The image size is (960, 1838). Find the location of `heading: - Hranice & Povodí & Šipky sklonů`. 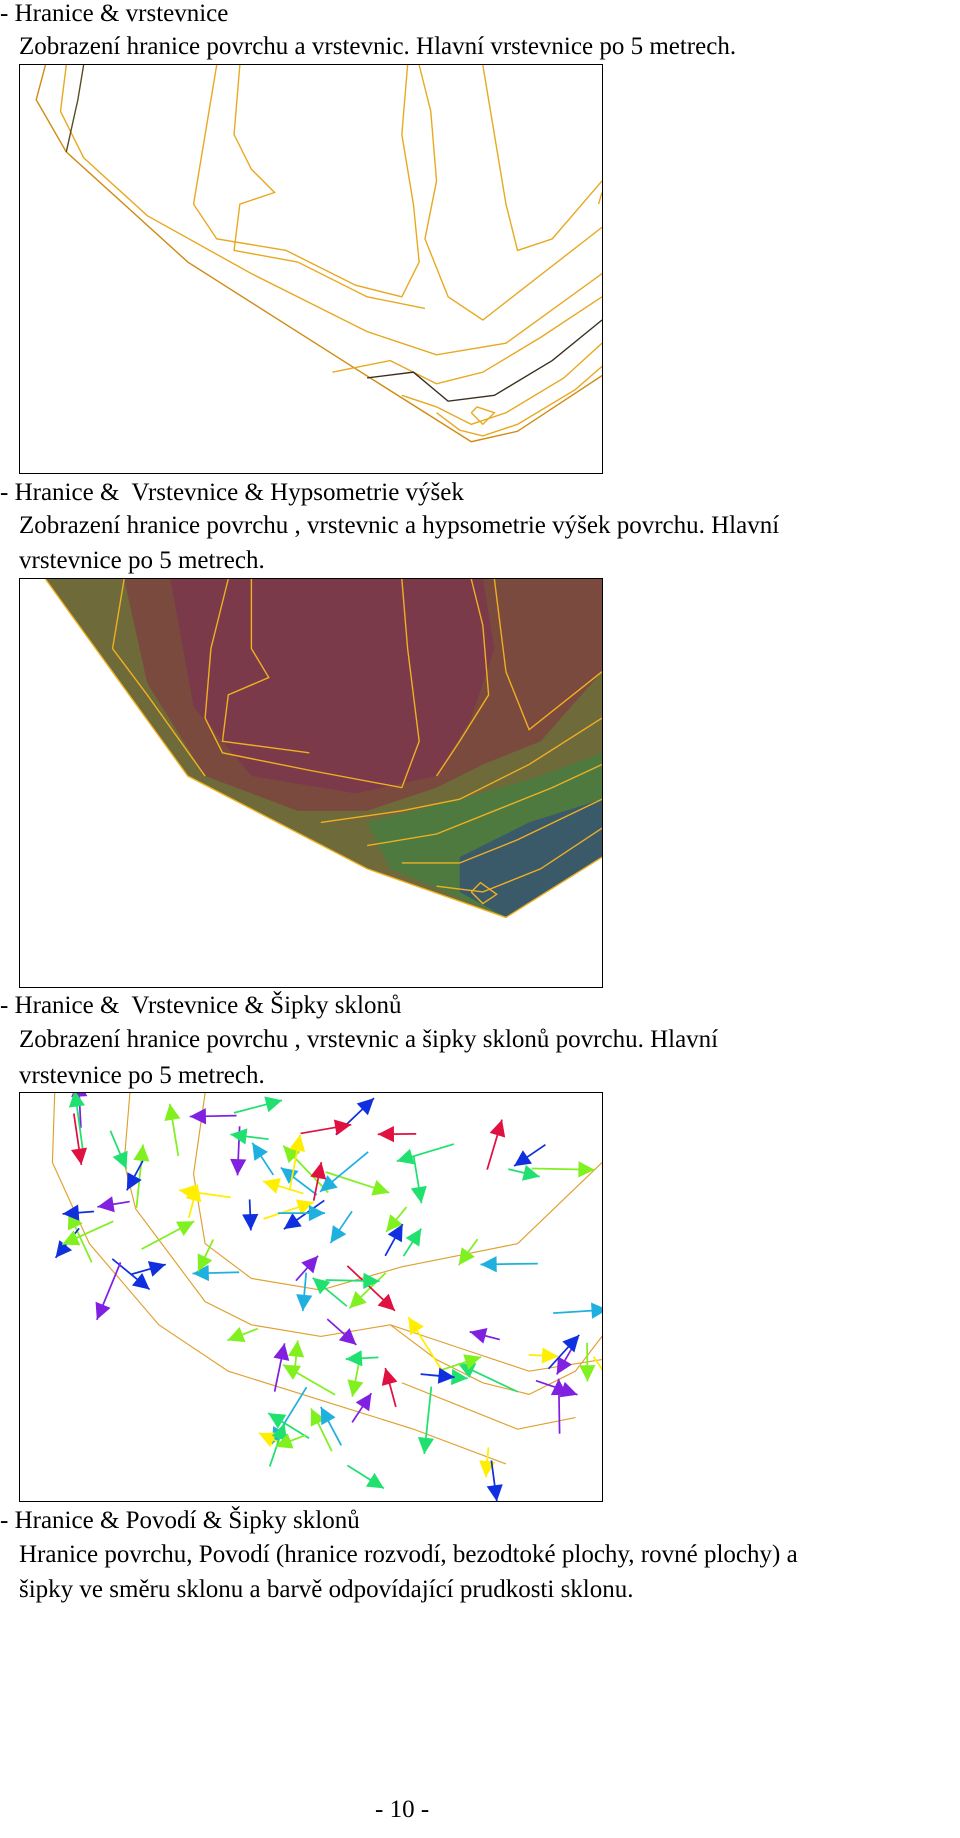

heading: - Hranice & Povodí & Šipky sklonů is located at coordinates (180, 1520).